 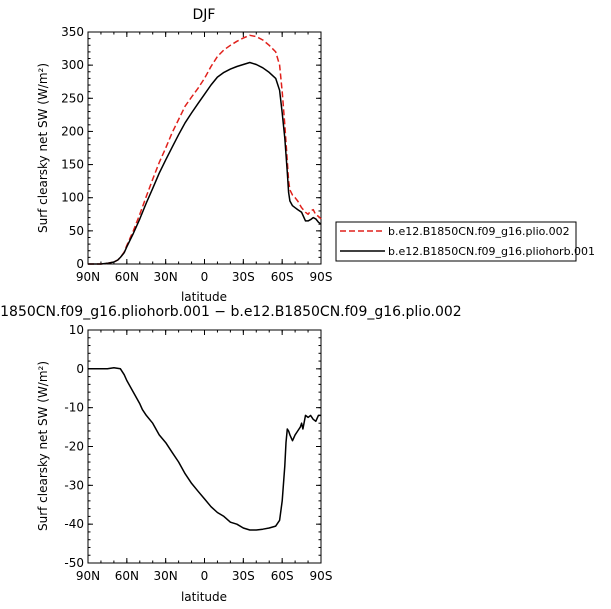 What do you see at coordinates (243, 277) in the screenshot?
I see `top-xtick-label: 30S` at bounding box center [243, 277].